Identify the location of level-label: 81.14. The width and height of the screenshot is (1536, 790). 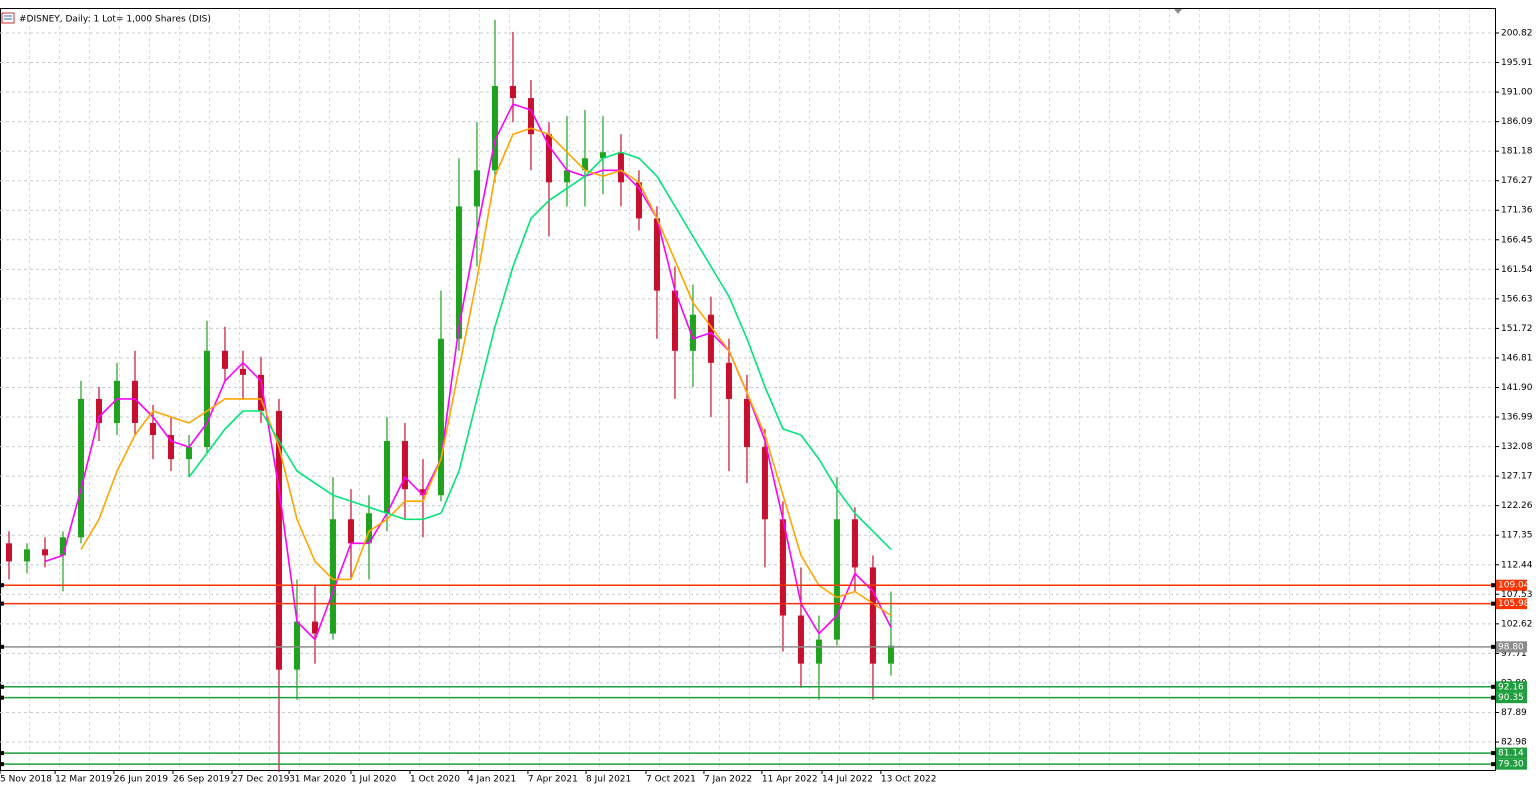
(1511, 754).